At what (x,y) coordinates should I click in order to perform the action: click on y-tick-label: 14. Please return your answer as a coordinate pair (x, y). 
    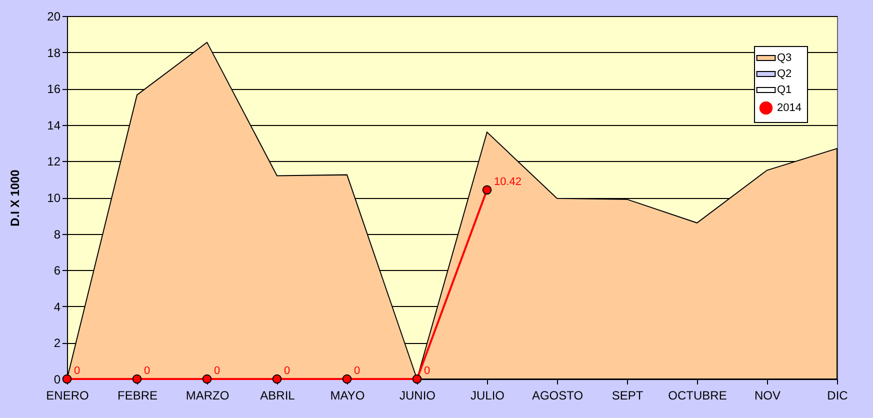
    Looking at the image, I should click on (54, 125).